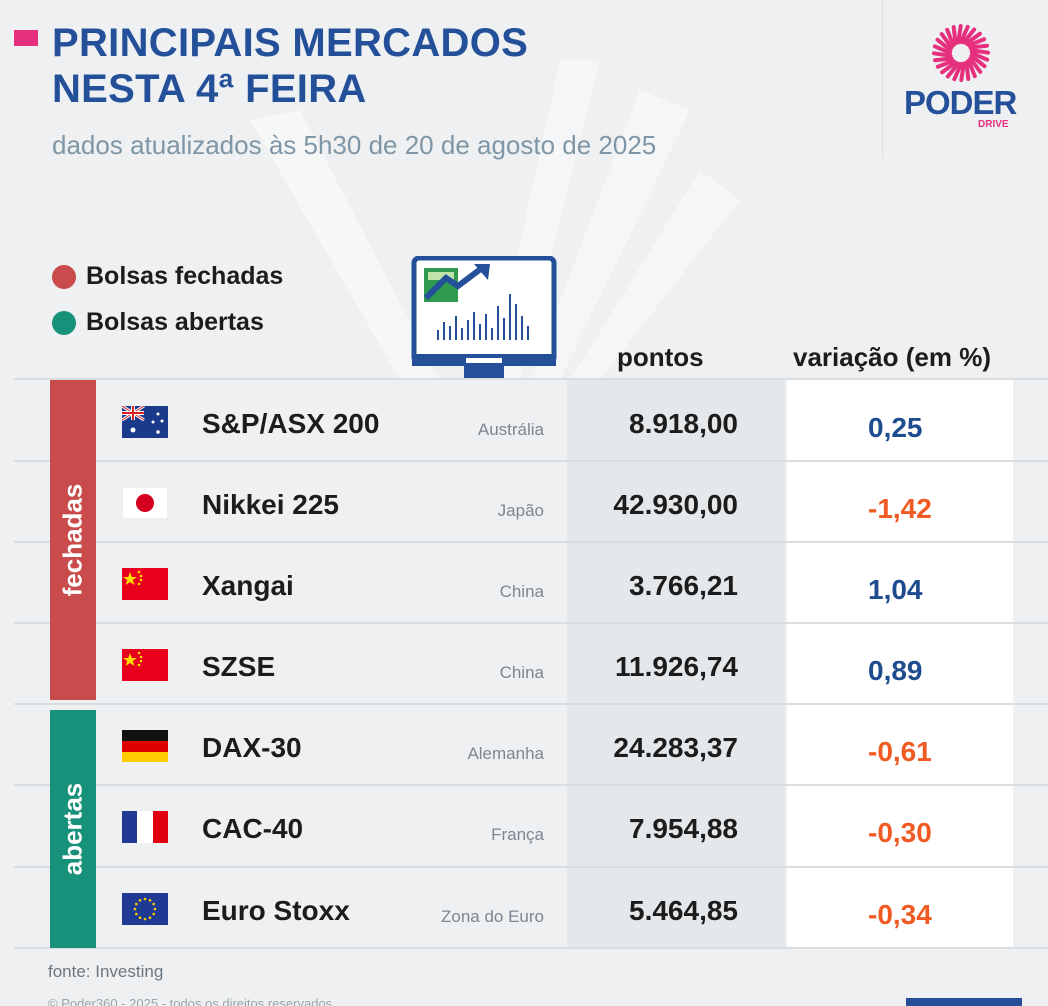  Describe the element at coordinates (683, 585) in the screenshot. I see `index-points: 3.766,21` at that location.